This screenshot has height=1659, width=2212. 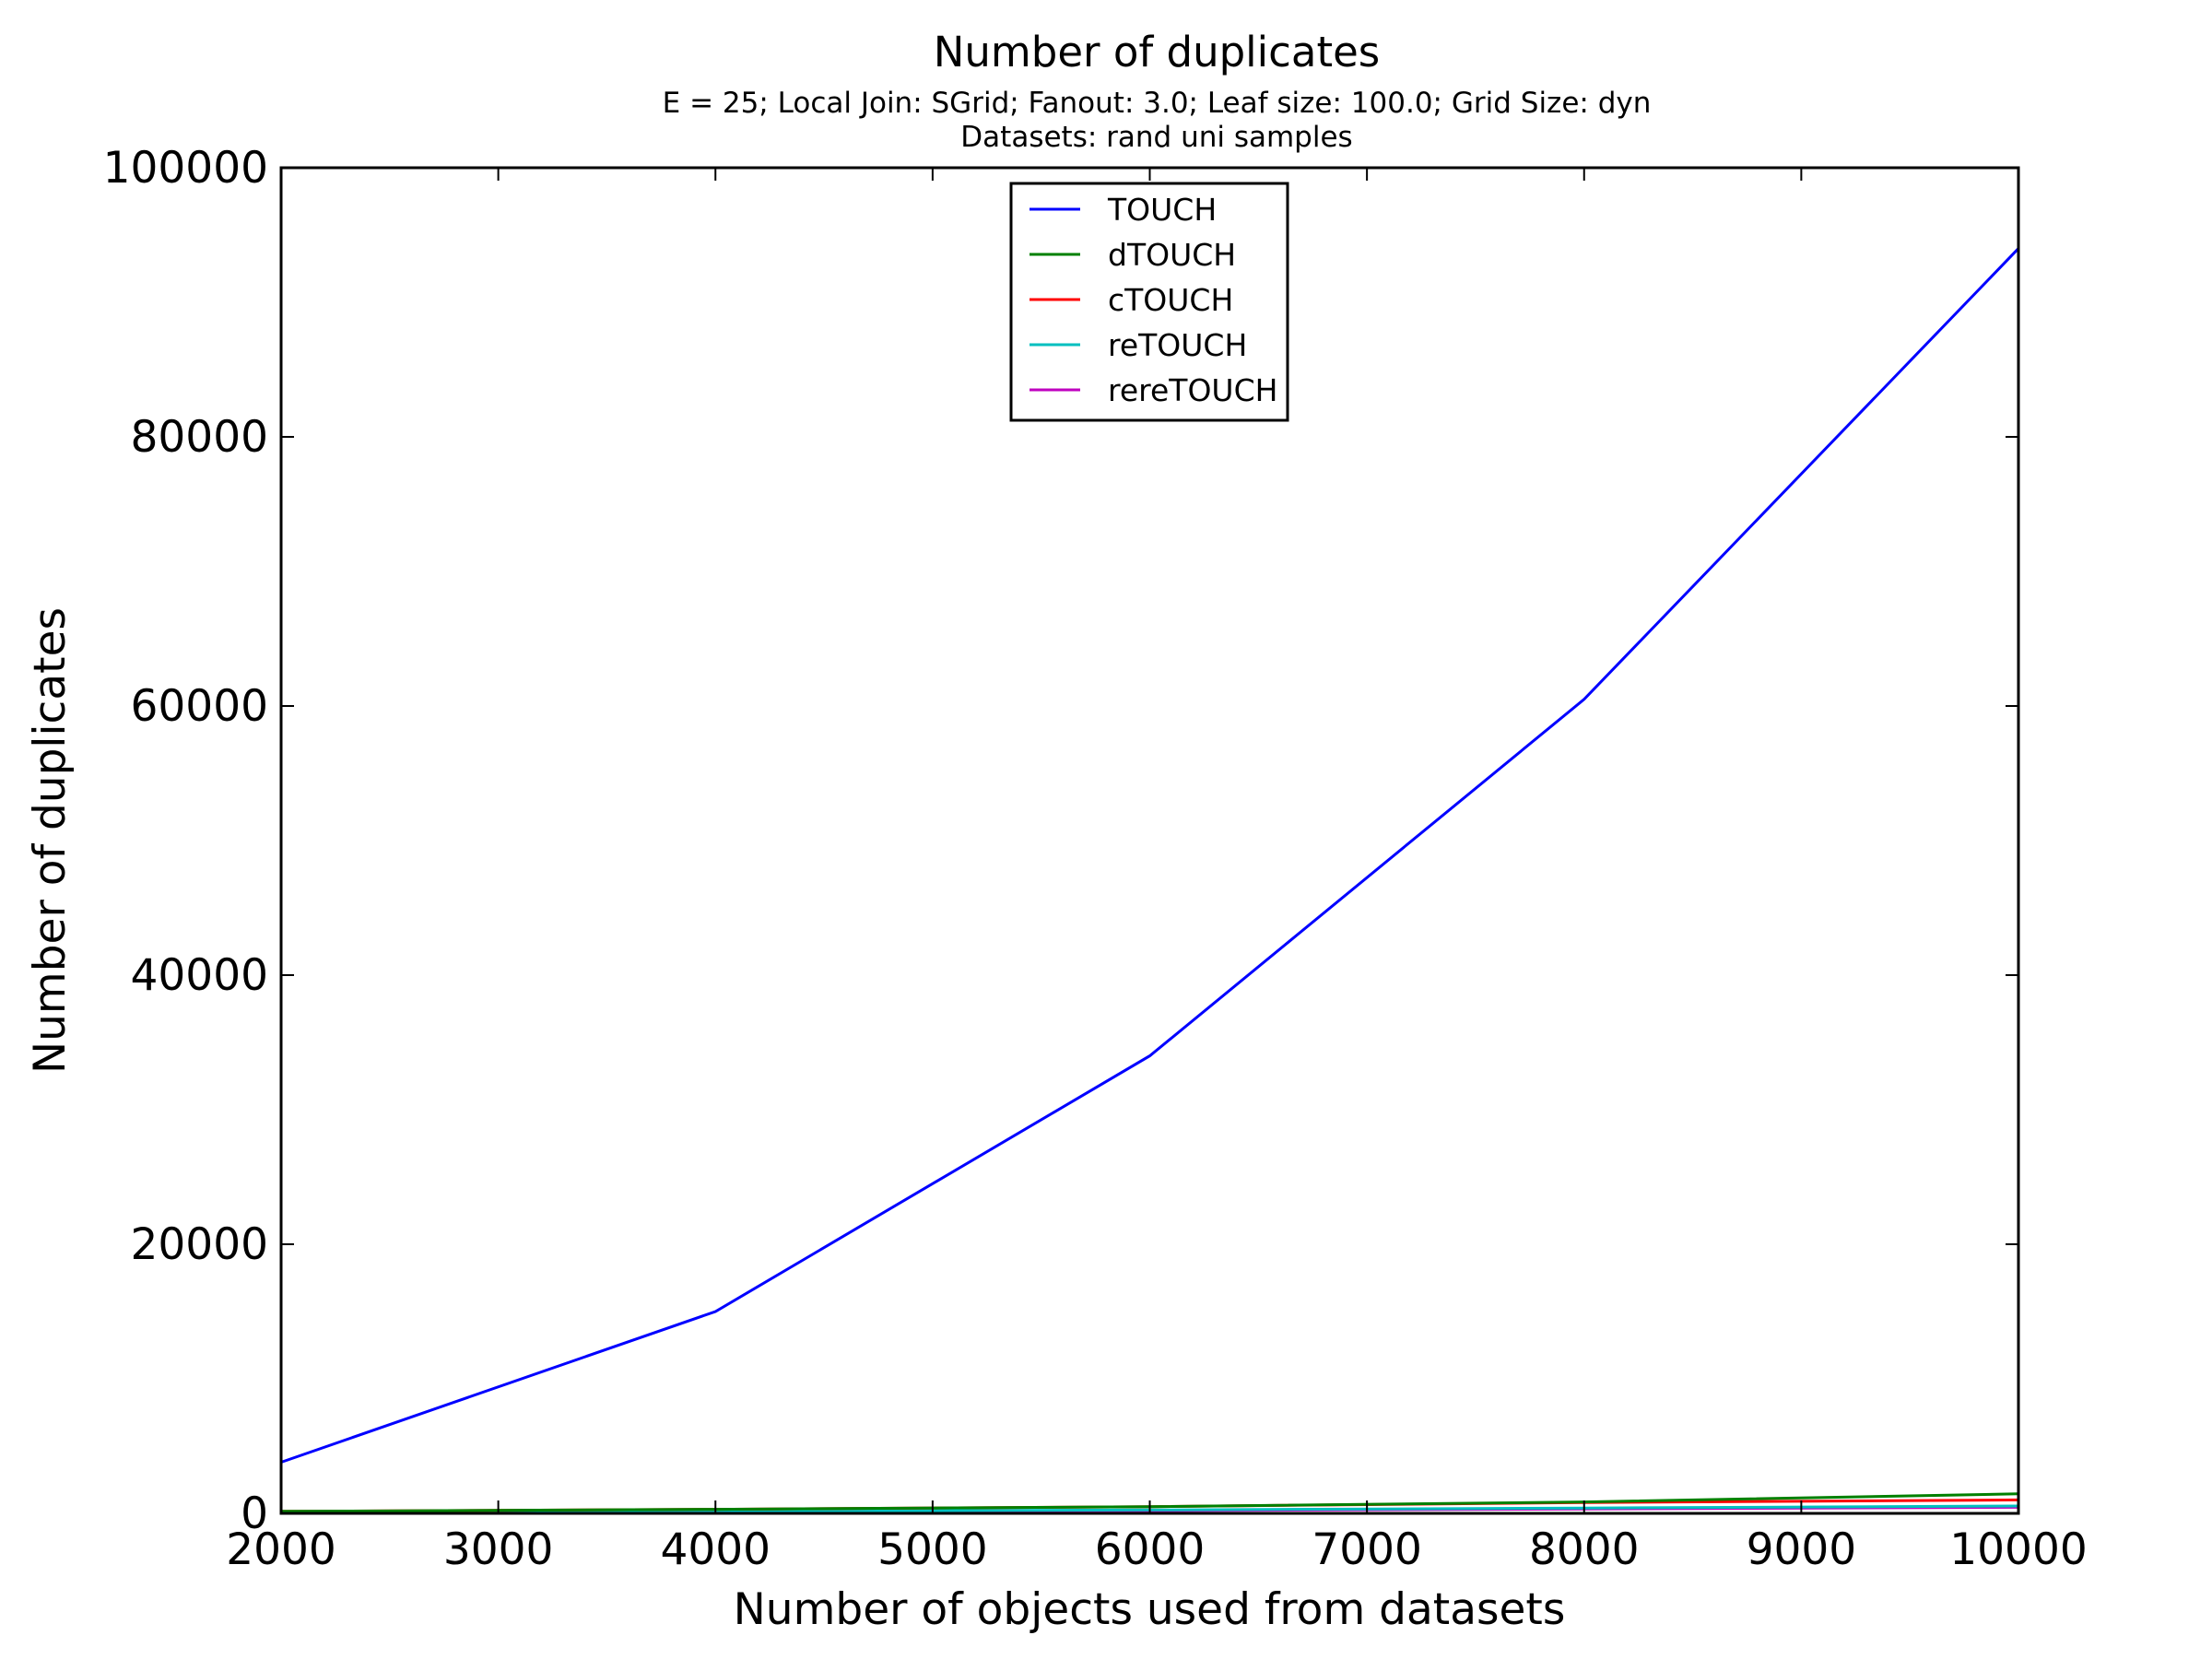 What do you see at coordinates (1172, 255) in the screenshot?
I see `legend-label: dTOUCH` at bounding box center [1172, 255].